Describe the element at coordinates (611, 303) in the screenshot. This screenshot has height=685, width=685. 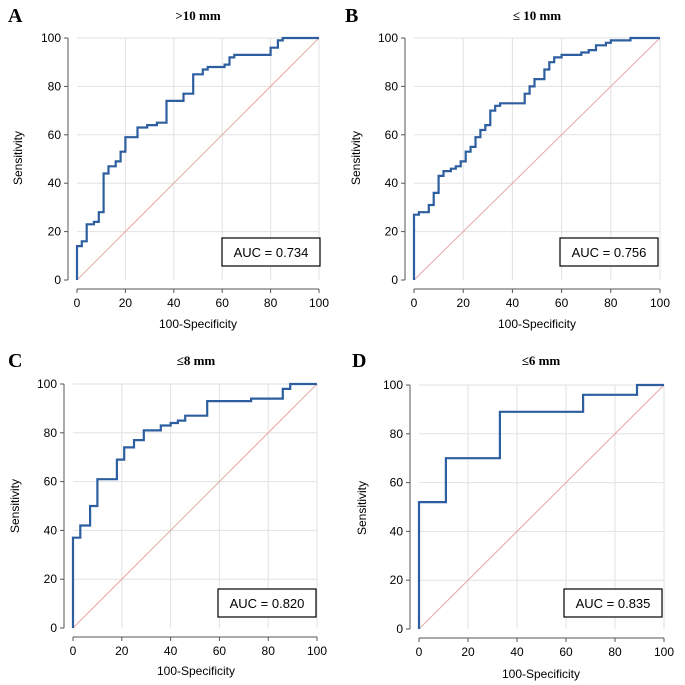
I see `panel-b-x-tick-label: 80` at that location.